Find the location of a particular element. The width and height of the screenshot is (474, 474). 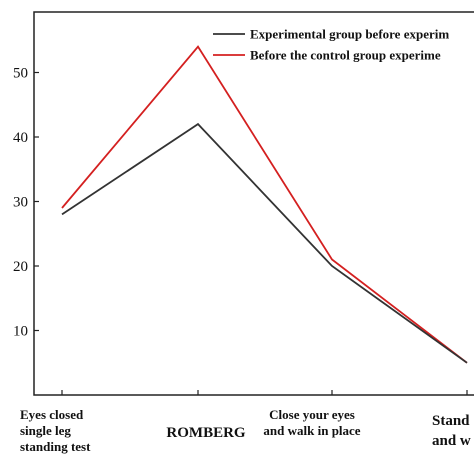

x-category-label: standing test is located at coordinates (55, 446).